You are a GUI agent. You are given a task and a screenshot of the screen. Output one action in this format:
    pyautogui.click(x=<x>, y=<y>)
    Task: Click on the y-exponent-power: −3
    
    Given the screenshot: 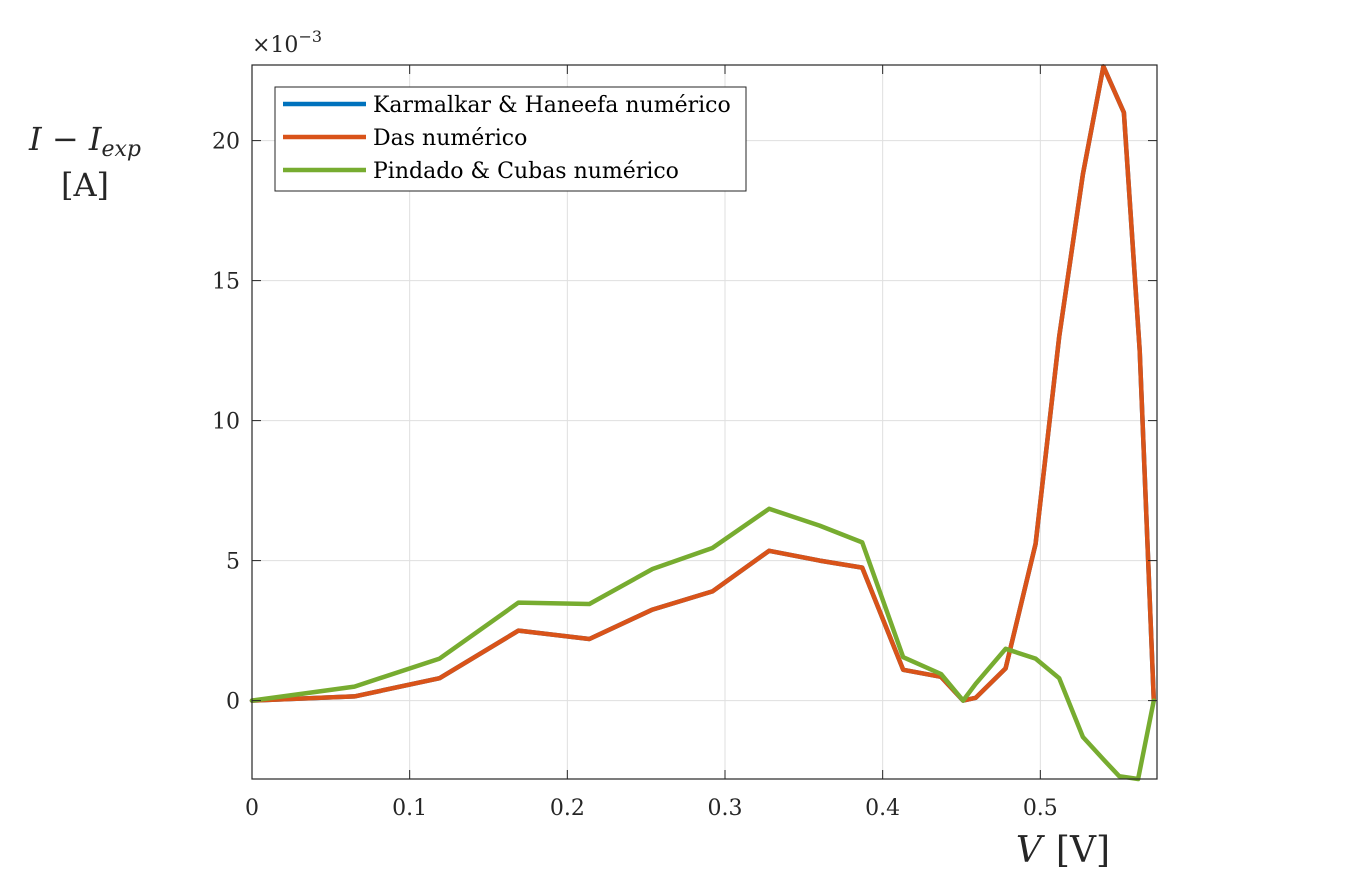 What is the action you would take?
    pyautogui.click(x=310, y=36)
    